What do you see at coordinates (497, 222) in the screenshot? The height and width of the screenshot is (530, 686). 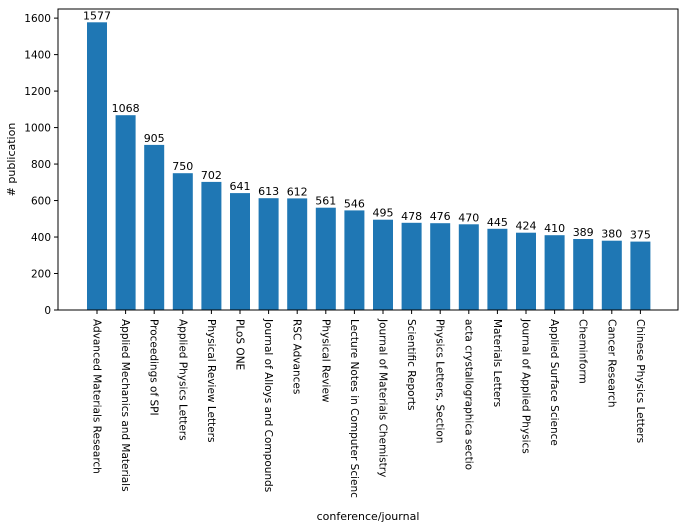 I see `bar-value-label: 445` at bounding box center [497, 222].